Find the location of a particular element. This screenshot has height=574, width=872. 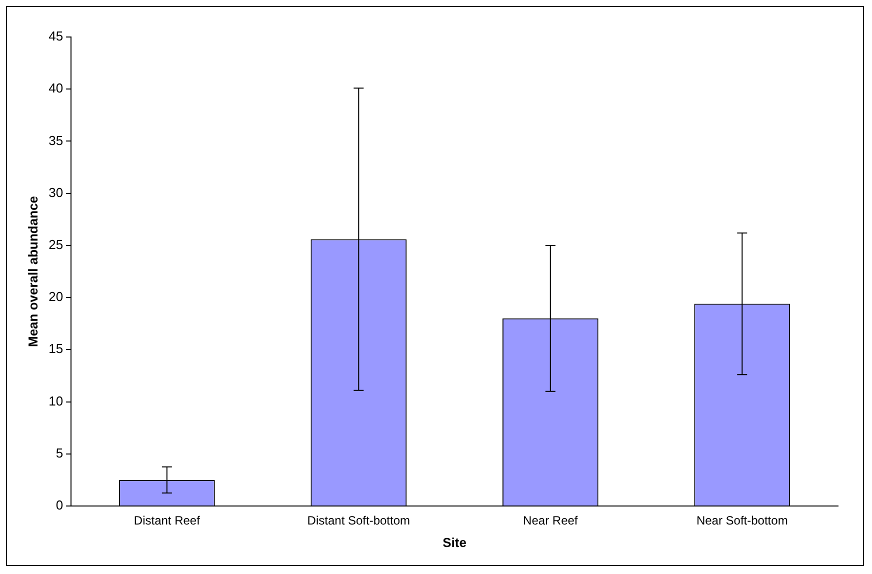

y-tick-label: 35 is located at coordinates (56, 140).